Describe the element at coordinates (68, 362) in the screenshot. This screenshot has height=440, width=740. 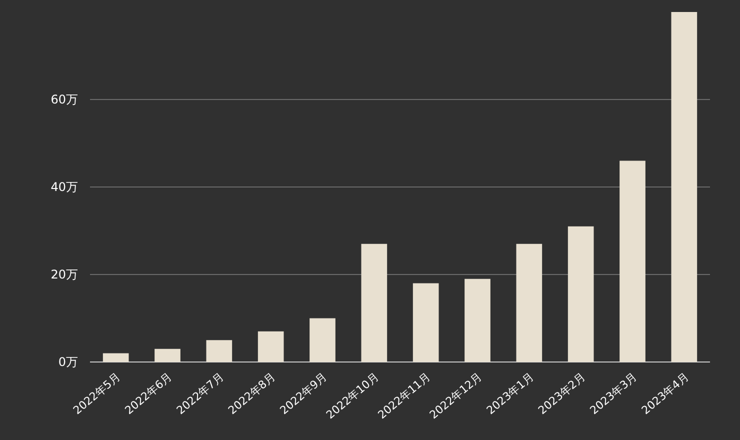
I see `y-tick-label: 0万` at that location.